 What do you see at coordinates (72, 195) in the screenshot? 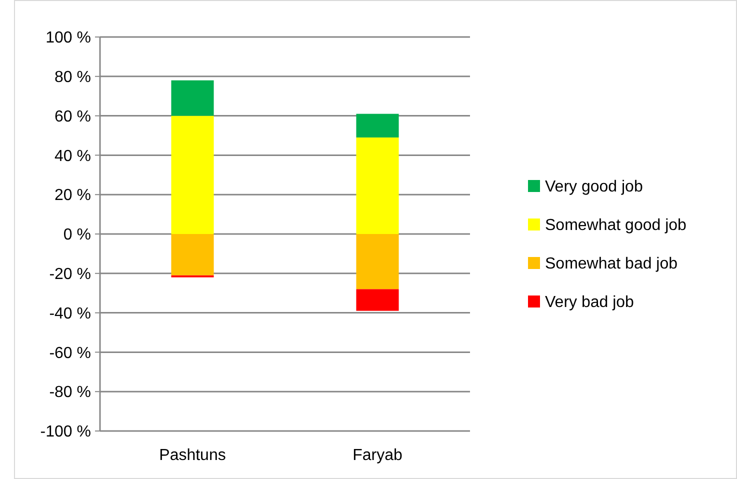
I see `y-tick-label: 20 %` at bounding box center [72, 195].